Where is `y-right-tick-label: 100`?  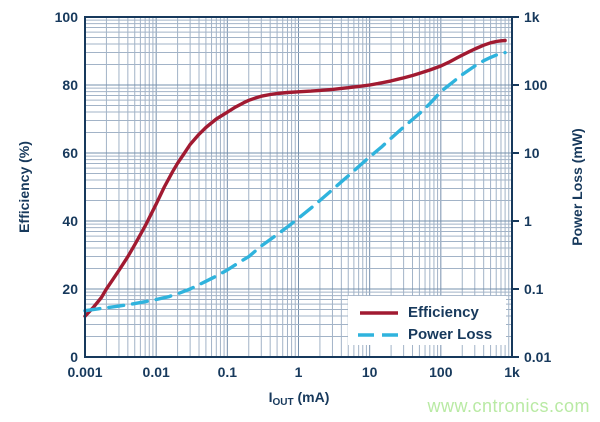
y-right-tick-label: 100 is located at coordinates (536, 85).